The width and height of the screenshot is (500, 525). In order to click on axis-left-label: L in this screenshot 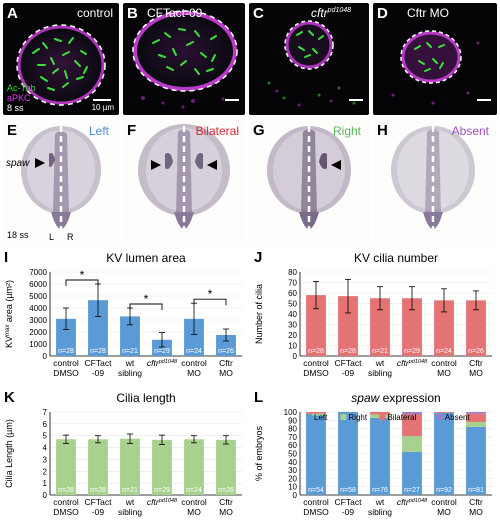, I will do `click(52, 237)`.